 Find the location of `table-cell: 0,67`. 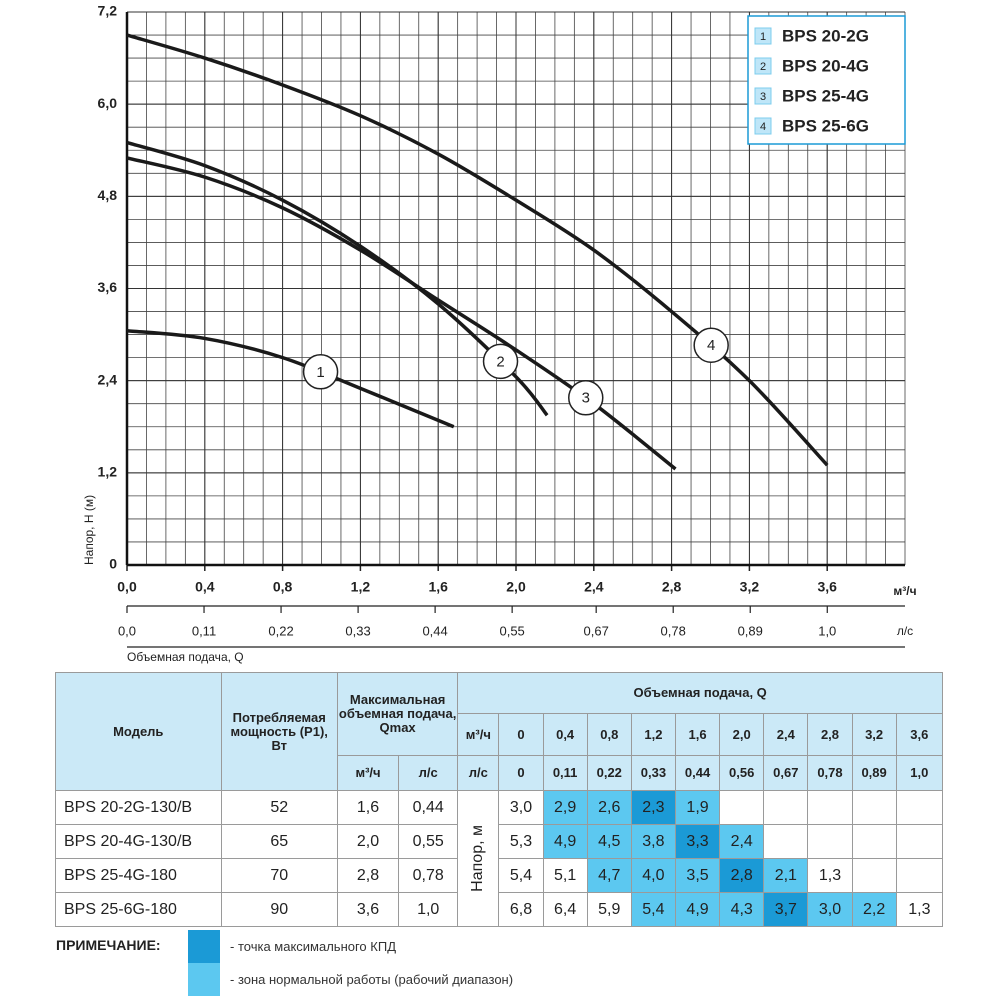

table-cell: 0,67 is located at coordinates (786, 773).